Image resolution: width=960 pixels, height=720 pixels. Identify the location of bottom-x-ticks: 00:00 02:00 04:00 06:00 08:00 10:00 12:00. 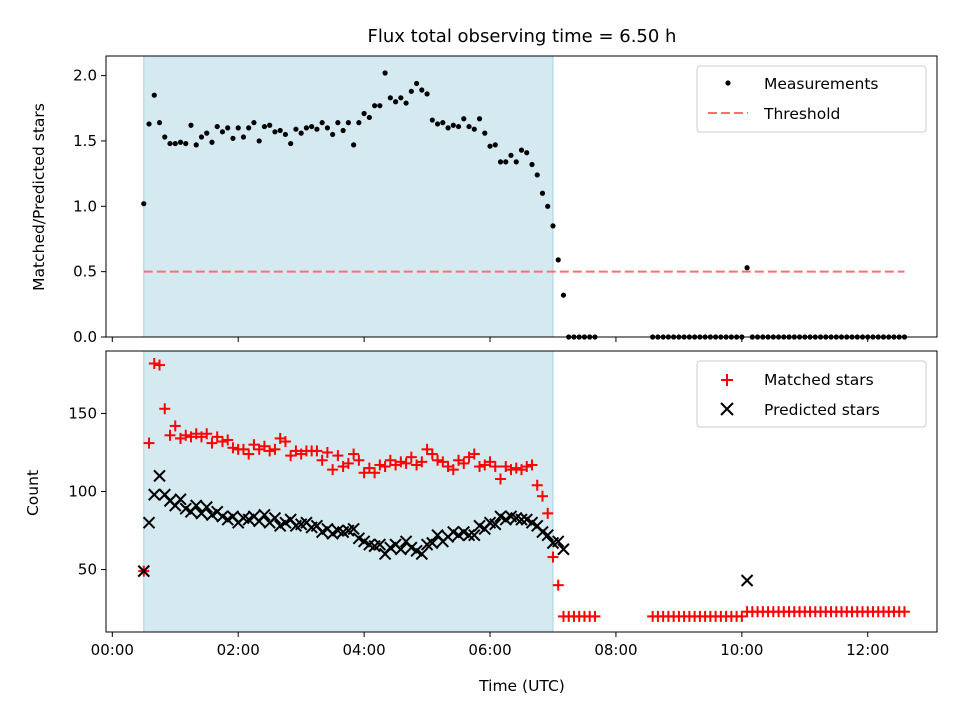
(490, 645).